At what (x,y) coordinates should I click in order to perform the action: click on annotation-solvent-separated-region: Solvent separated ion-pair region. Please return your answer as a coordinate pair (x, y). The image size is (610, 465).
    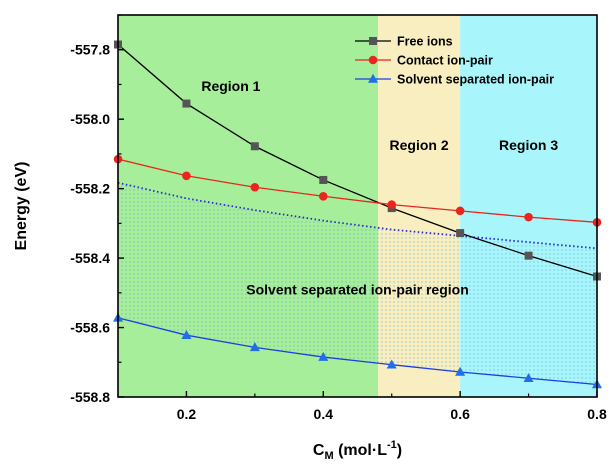
    Looking at the image, I should click on (357, 289).